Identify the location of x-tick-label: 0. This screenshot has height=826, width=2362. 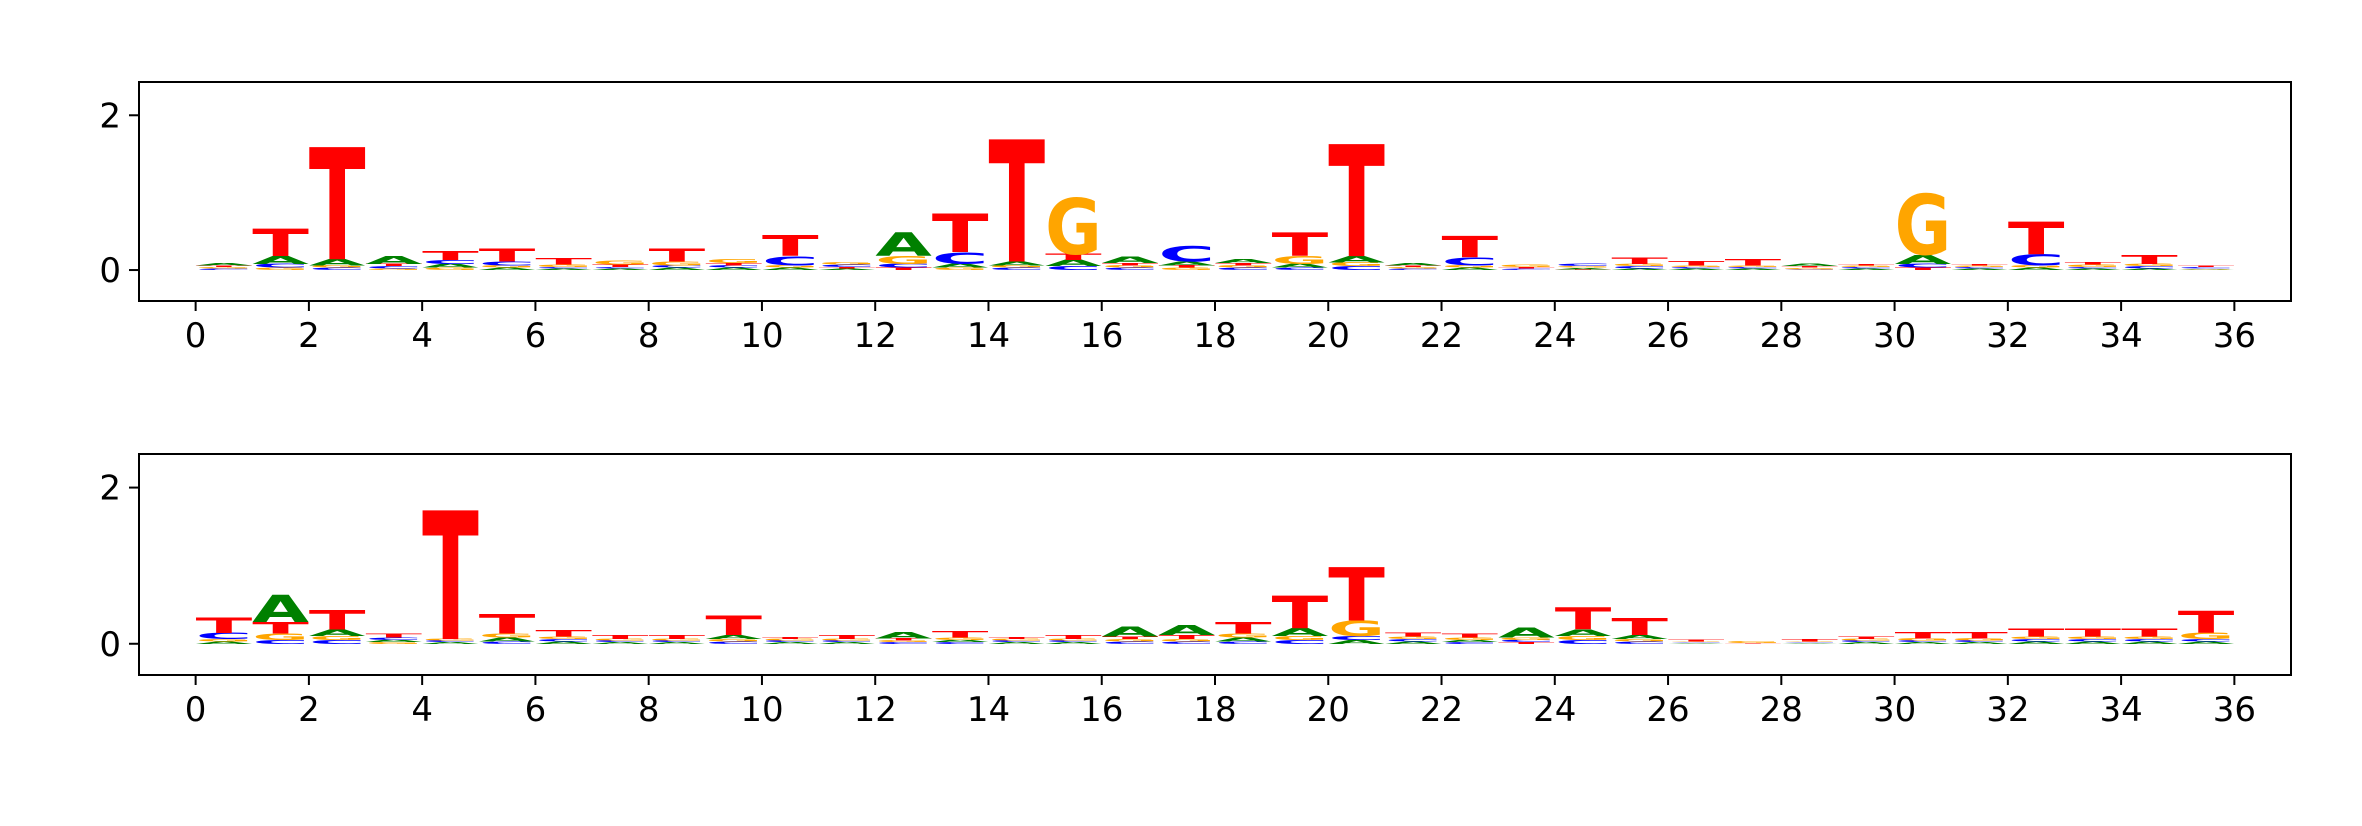
(196, 710).